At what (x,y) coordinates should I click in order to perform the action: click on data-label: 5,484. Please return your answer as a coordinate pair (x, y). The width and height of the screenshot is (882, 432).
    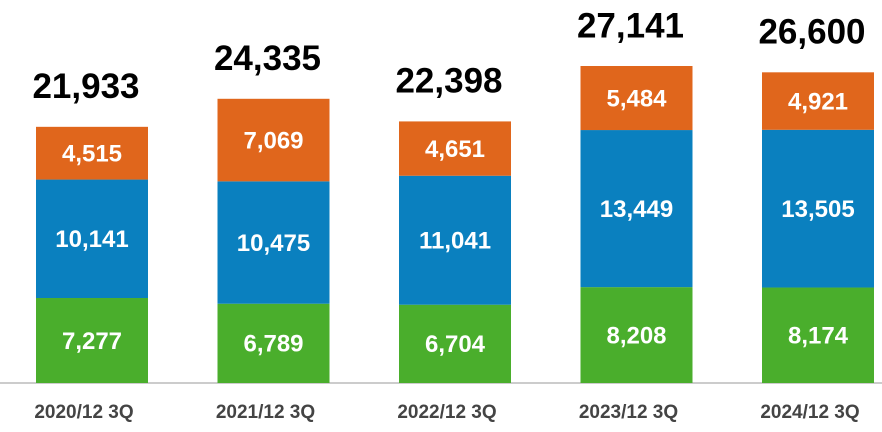
    Looking at the image, I should click on (636, 98).